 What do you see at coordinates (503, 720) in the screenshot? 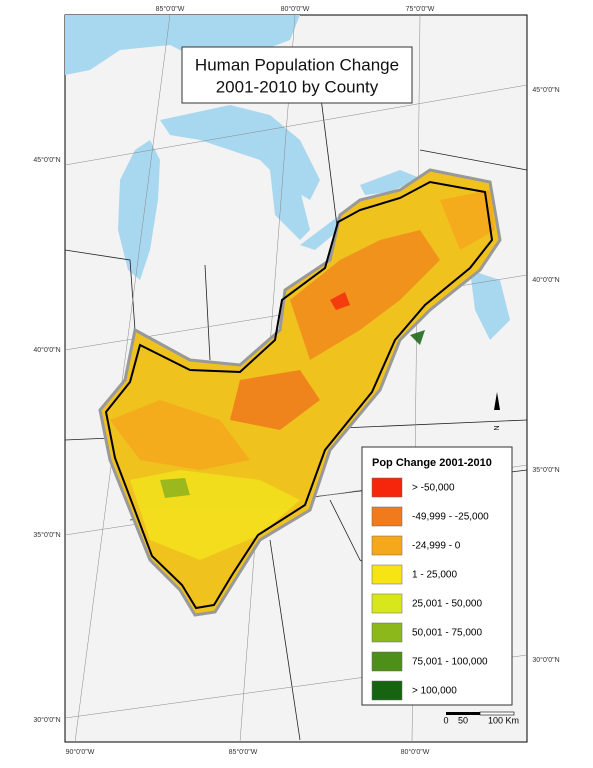
I see `scale-label: 100 Km` at bounding box center [503, 720].